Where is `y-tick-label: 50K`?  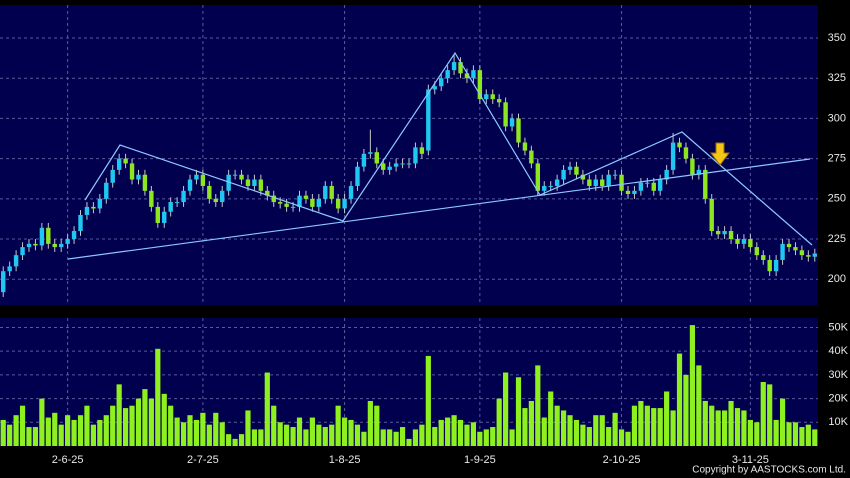
y-tick-label: 50K is located at coordinates (838, 327).